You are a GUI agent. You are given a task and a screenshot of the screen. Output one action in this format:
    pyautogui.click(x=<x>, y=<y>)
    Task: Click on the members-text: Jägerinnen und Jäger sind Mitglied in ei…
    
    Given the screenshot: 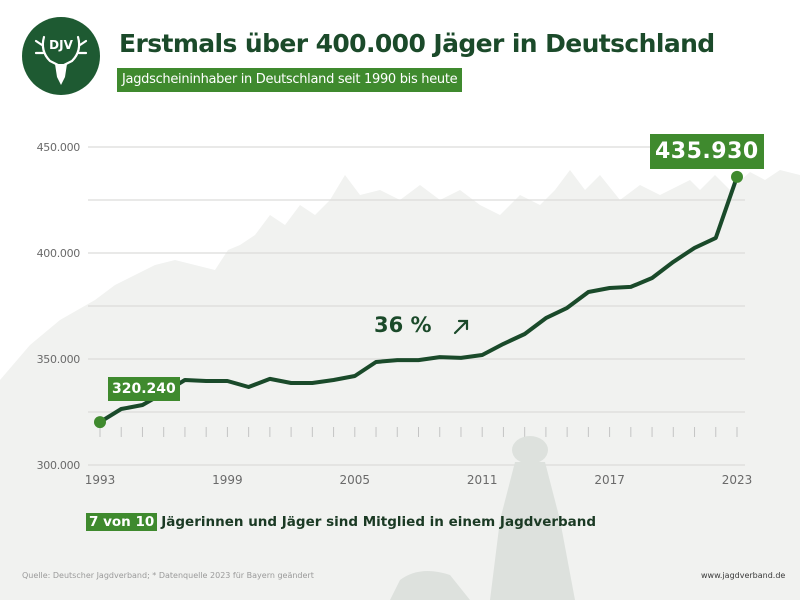 What is the action you would take?
    pyautogui.click(x=379, y=522)
    